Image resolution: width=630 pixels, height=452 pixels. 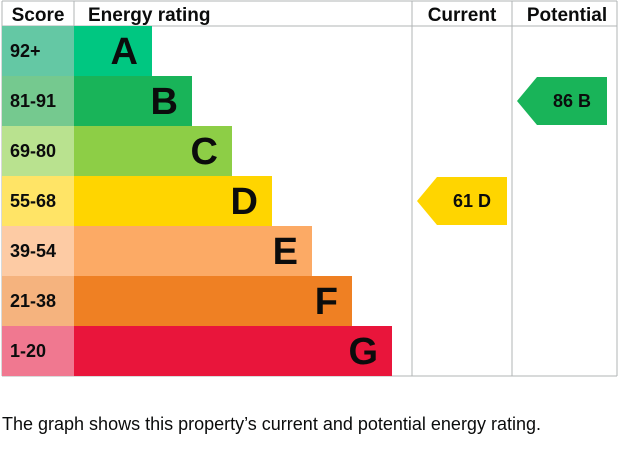 I want to click on score-cell-d, so click(x=38, y=201).